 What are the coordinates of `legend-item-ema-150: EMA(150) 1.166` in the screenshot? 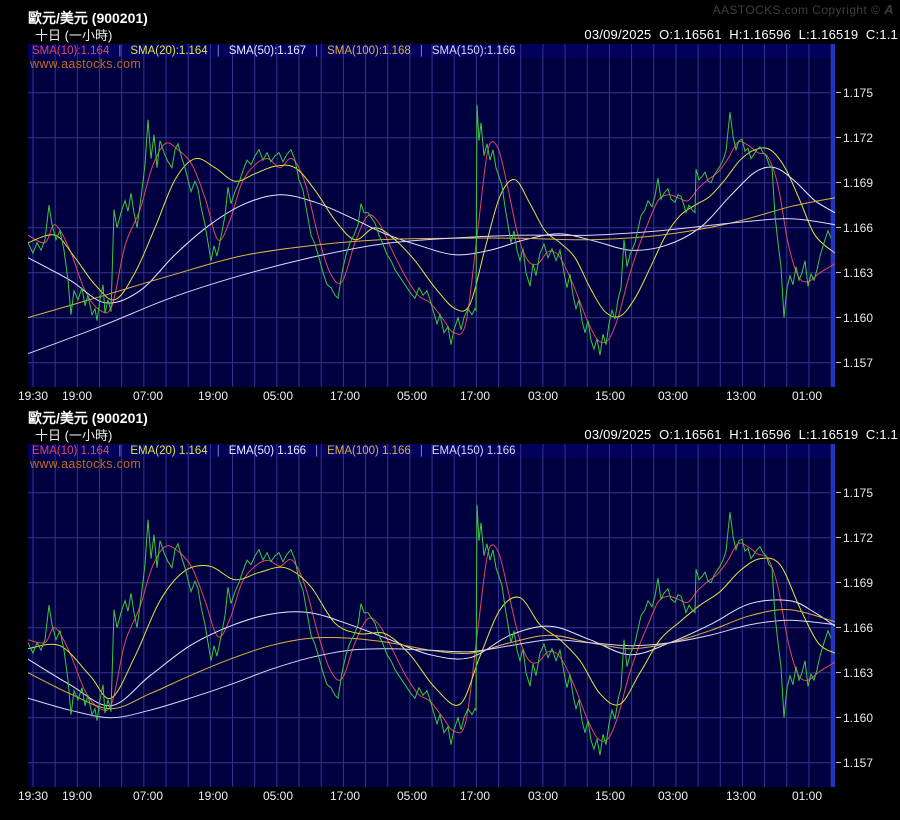 It's located at (473, 451).